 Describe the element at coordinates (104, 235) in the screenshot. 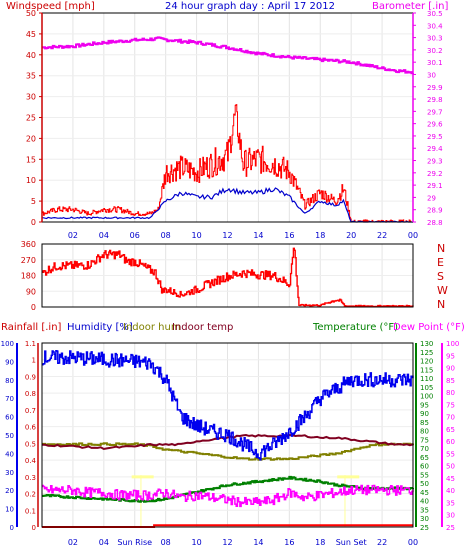

I see `x-tick-top: 04` at that location.